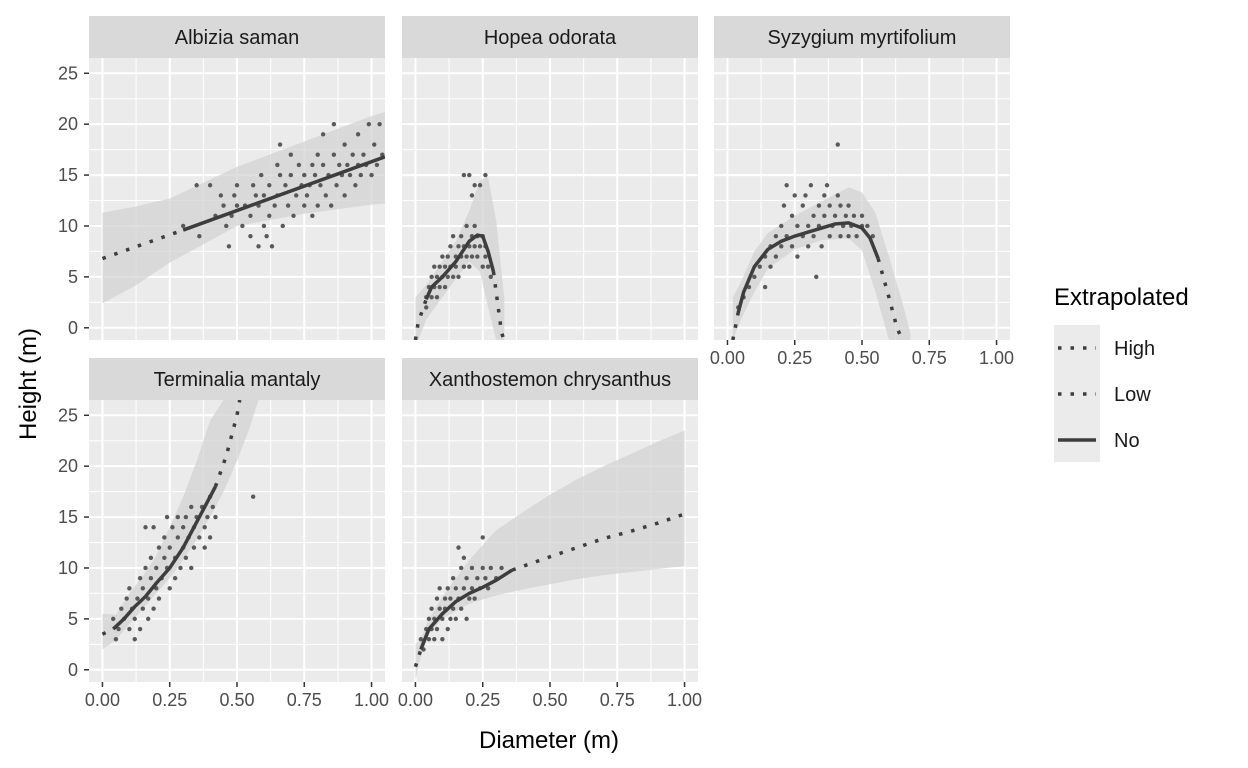 This screenshot has width=1248, height=768. I want to click on legend-label-no: No, so click(1127, 441).